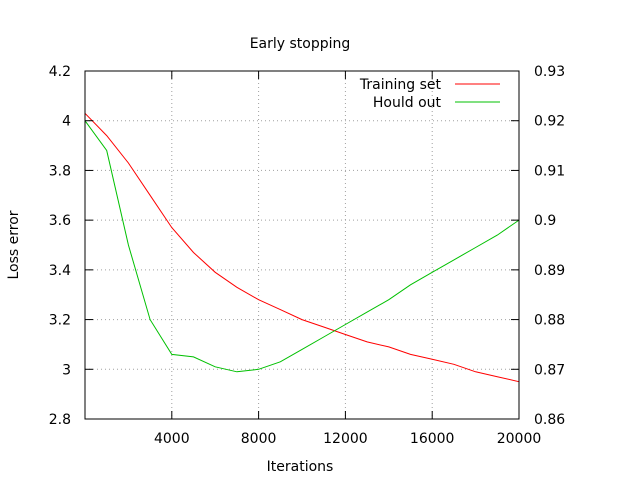 This screenshot has width=640, height=480. Describe the element at coordinates (549, 420) in the screenshot. I see `y2-tick-label: 0.86` at that location.